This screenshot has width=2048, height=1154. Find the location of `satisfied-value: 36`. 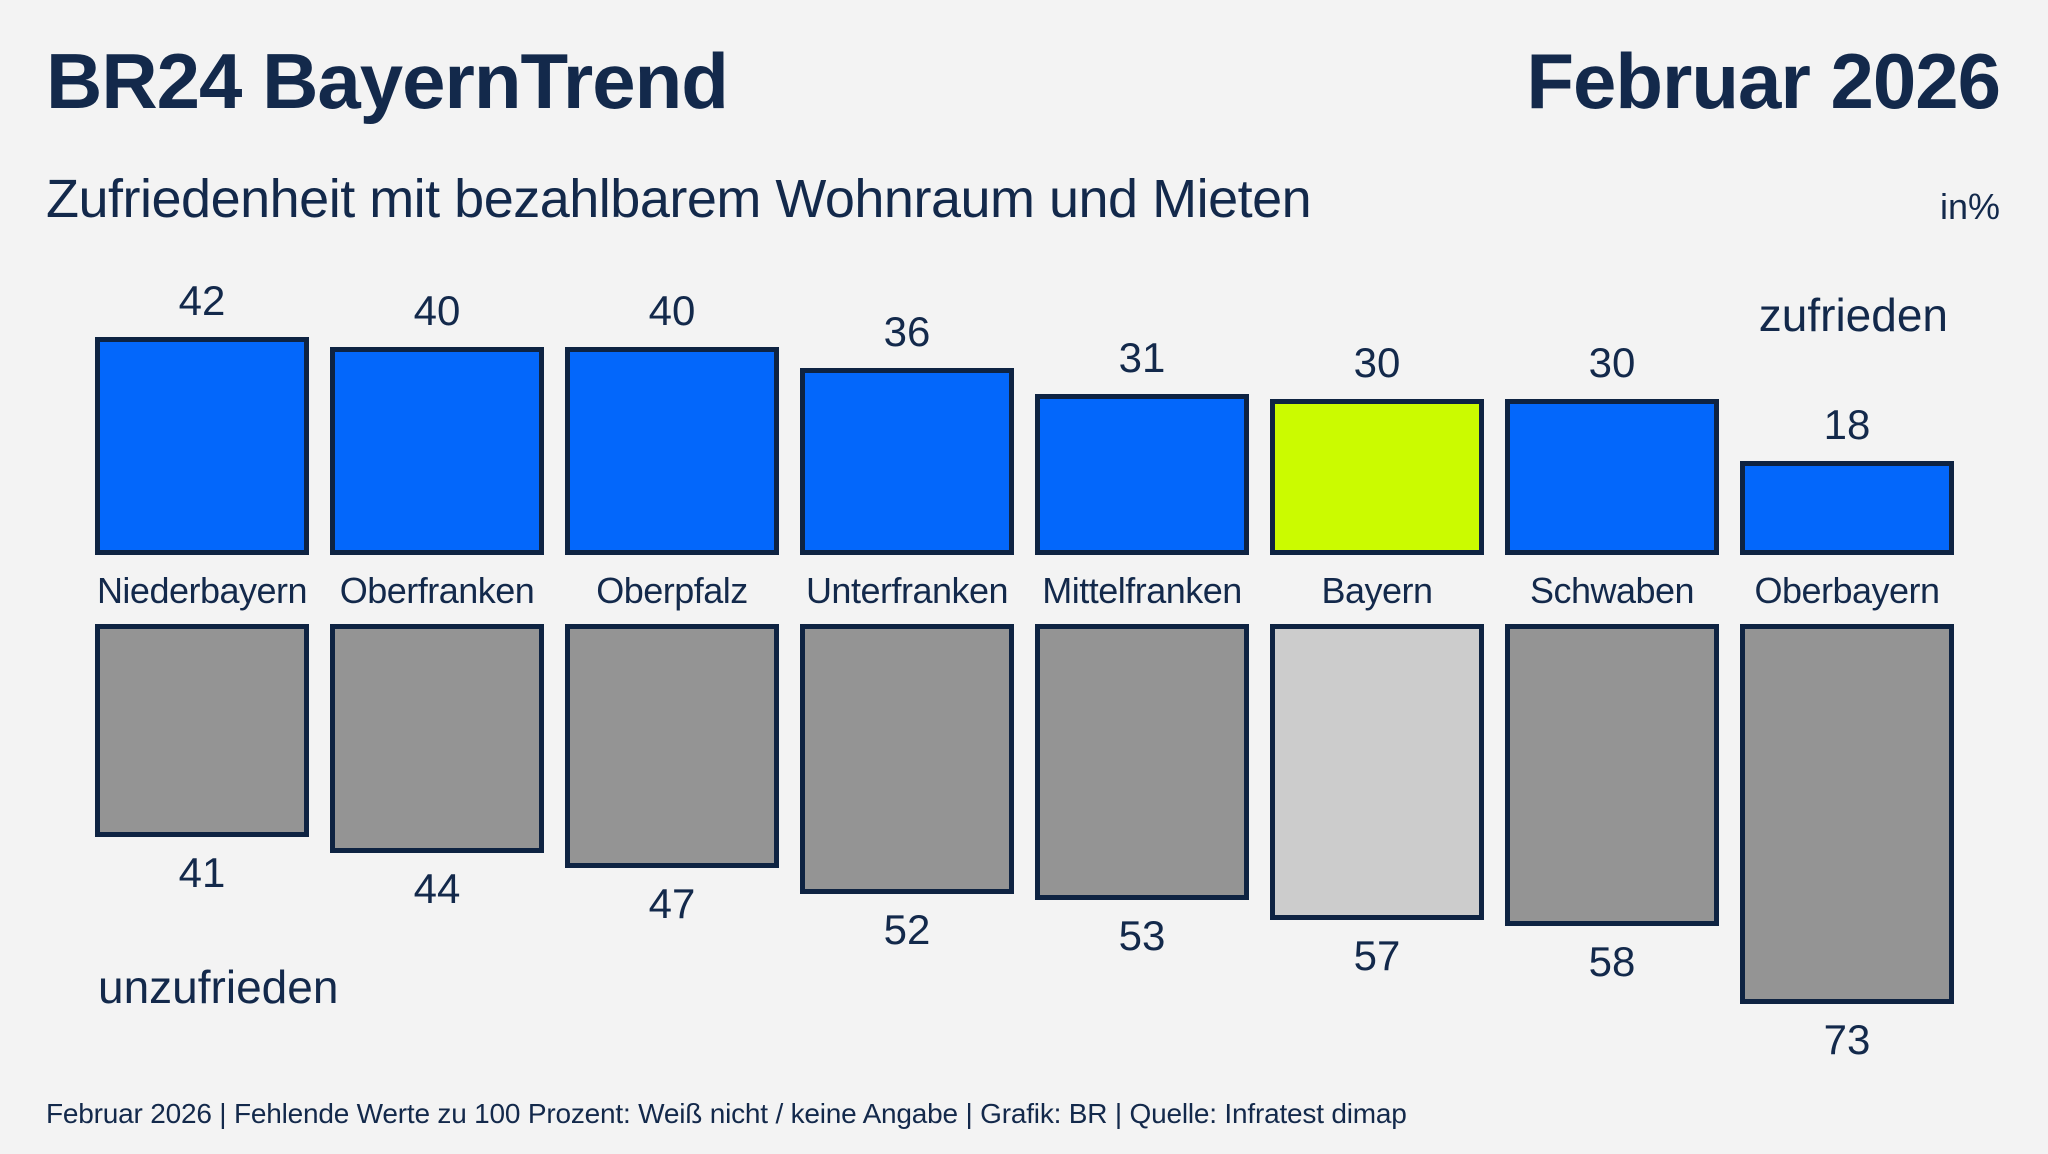

satisfied-value: 36 is located at coordinates (907, 331).